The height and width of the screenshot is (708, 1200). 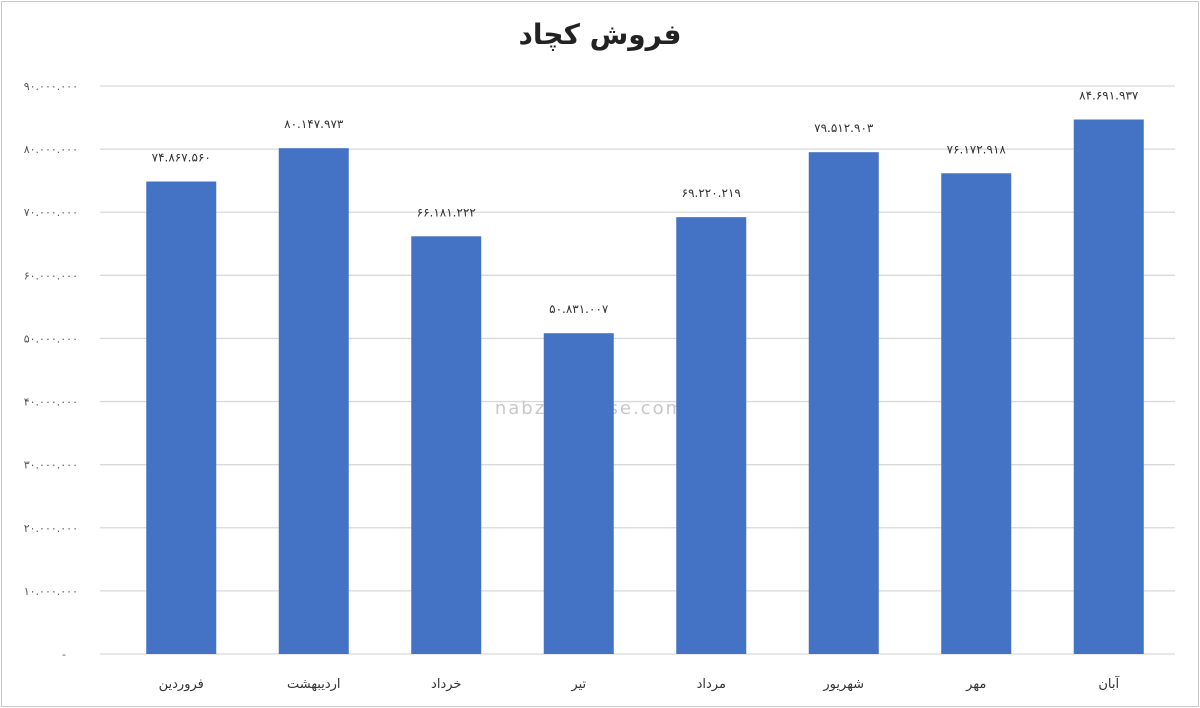 What do you see at coordinates (977, 149) in the screenshot?
I see `data-label: ۷۶.۱۷۲.۹۱۸` at bounding box center [977, 149].